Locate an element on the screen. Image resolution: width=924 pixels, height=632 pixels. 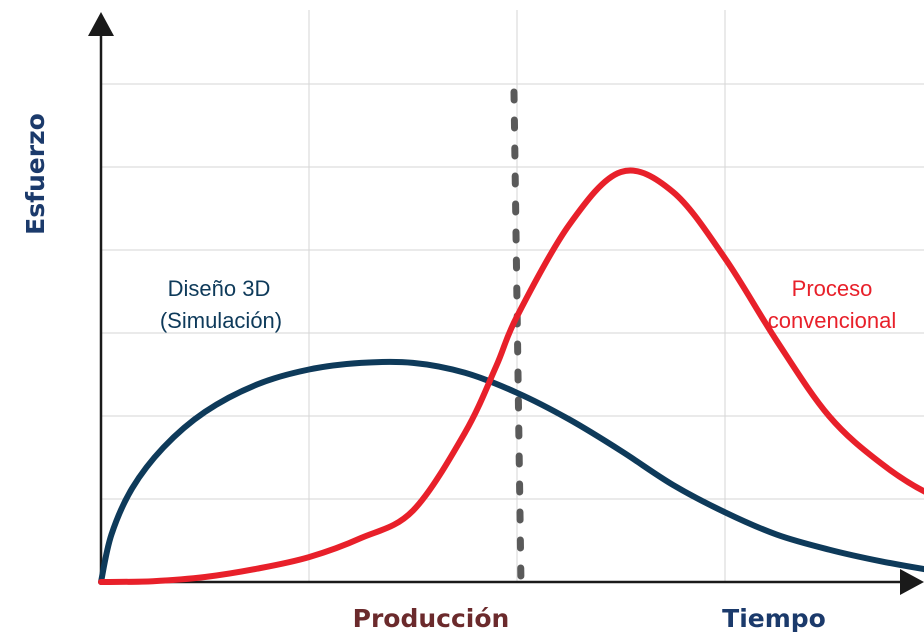
x-axis-title: Tiempo is located at coordinates (774, 618).